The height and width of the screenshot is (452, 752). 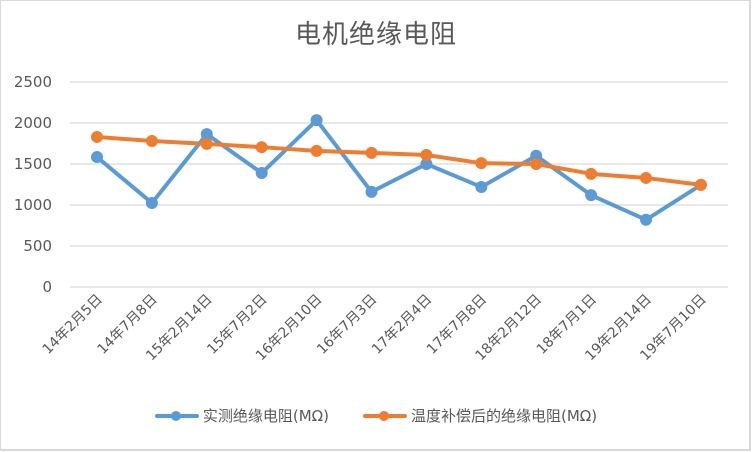 I want to click on y-tick-label: 2500, so click(x=33, y=82).